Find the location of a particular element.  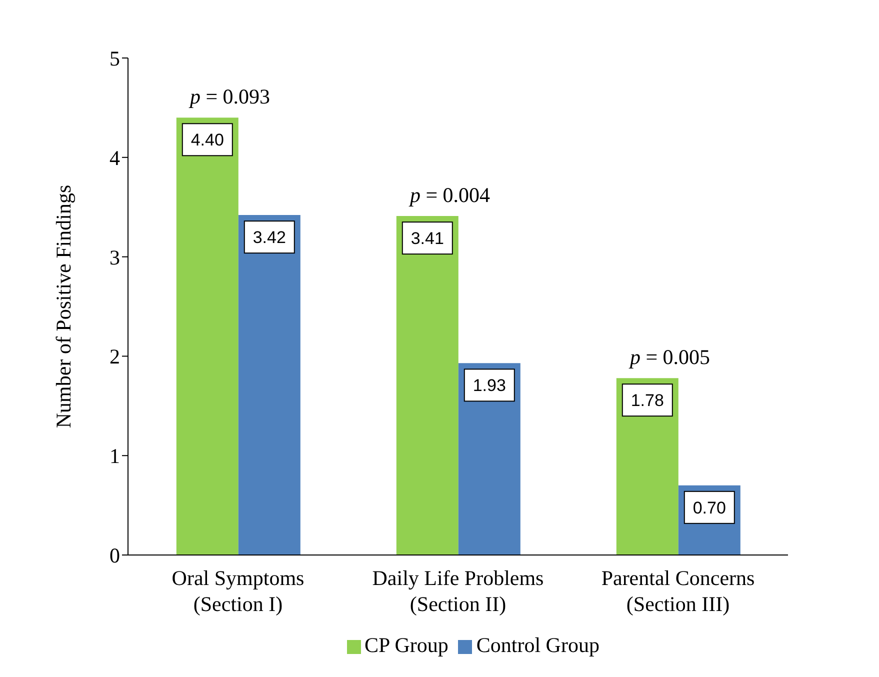

data-label: 0.70 is located at coordinates (709, 508).